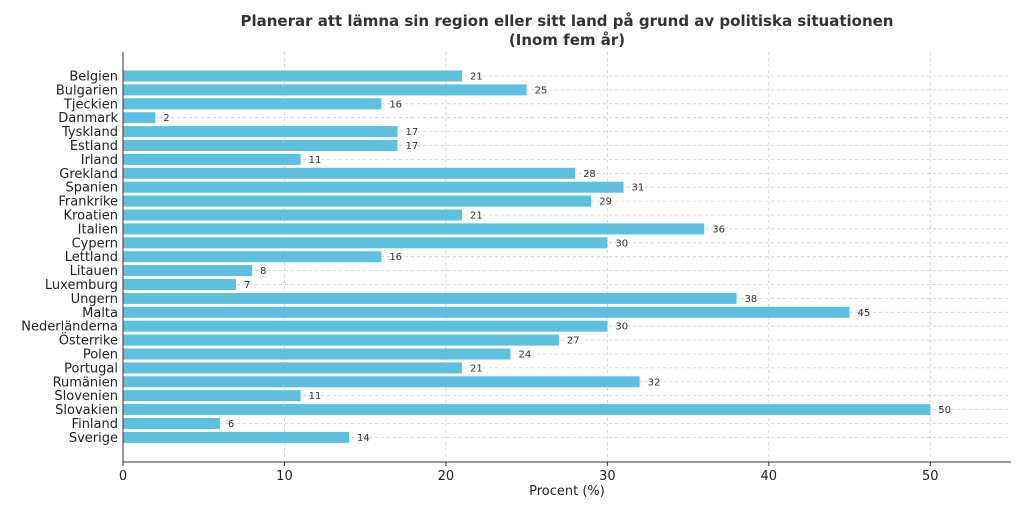  Describe the element at coordinates (98, 229) in the screenshot. I see `category-label: Italien` at that location.